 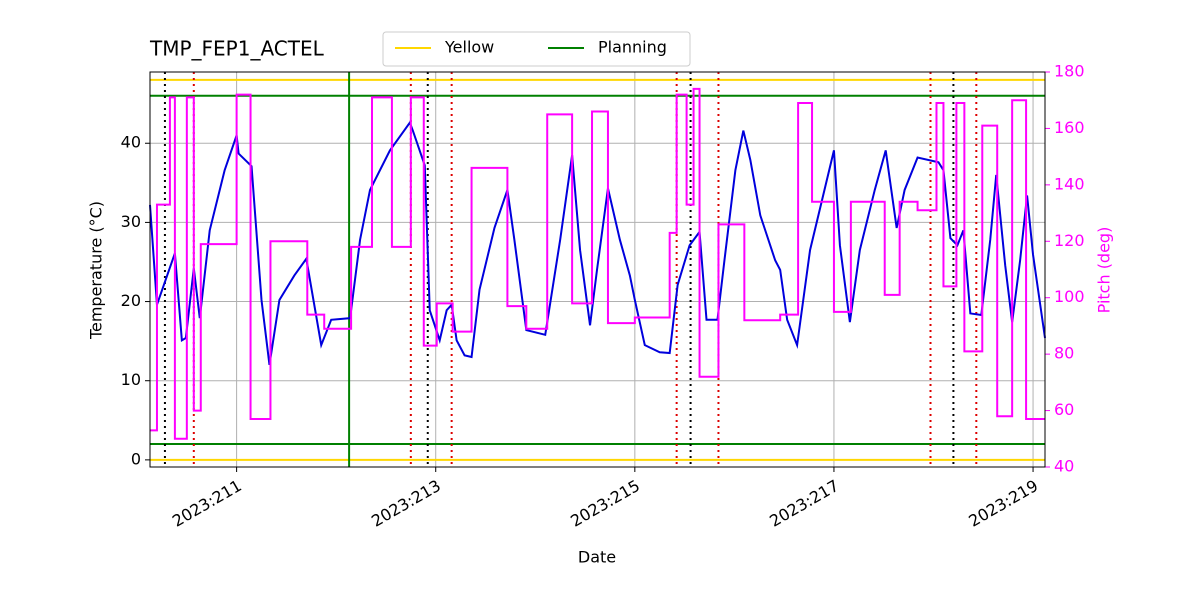 What do you see at coordinates (136, 458) in the screenshot?
I see `y-tick-label: 0` at bounding box center [136, 458].